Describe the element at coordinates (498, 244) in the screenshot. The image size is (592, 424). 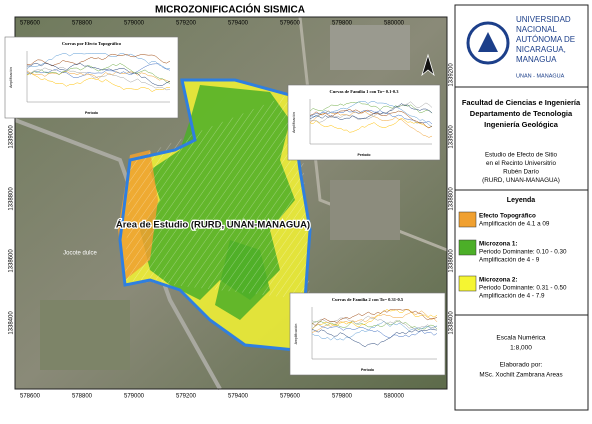
I see `legend-text: Microzona 1:` at that location.